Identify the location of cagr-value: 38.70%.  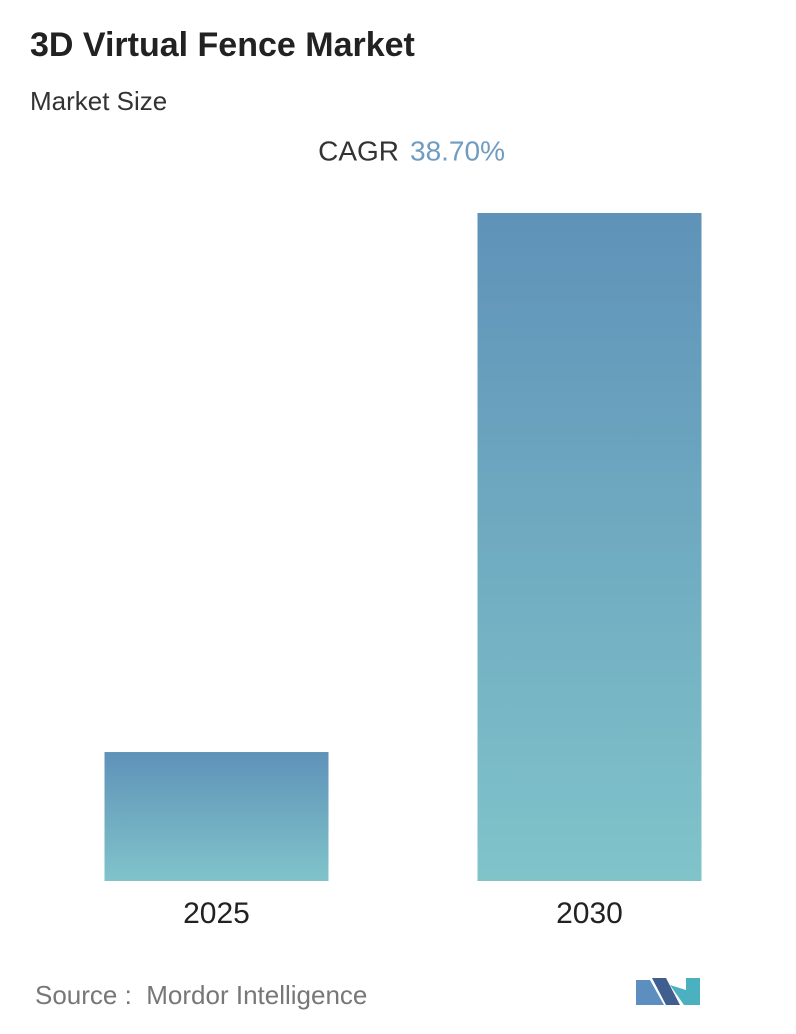
(457, 150).